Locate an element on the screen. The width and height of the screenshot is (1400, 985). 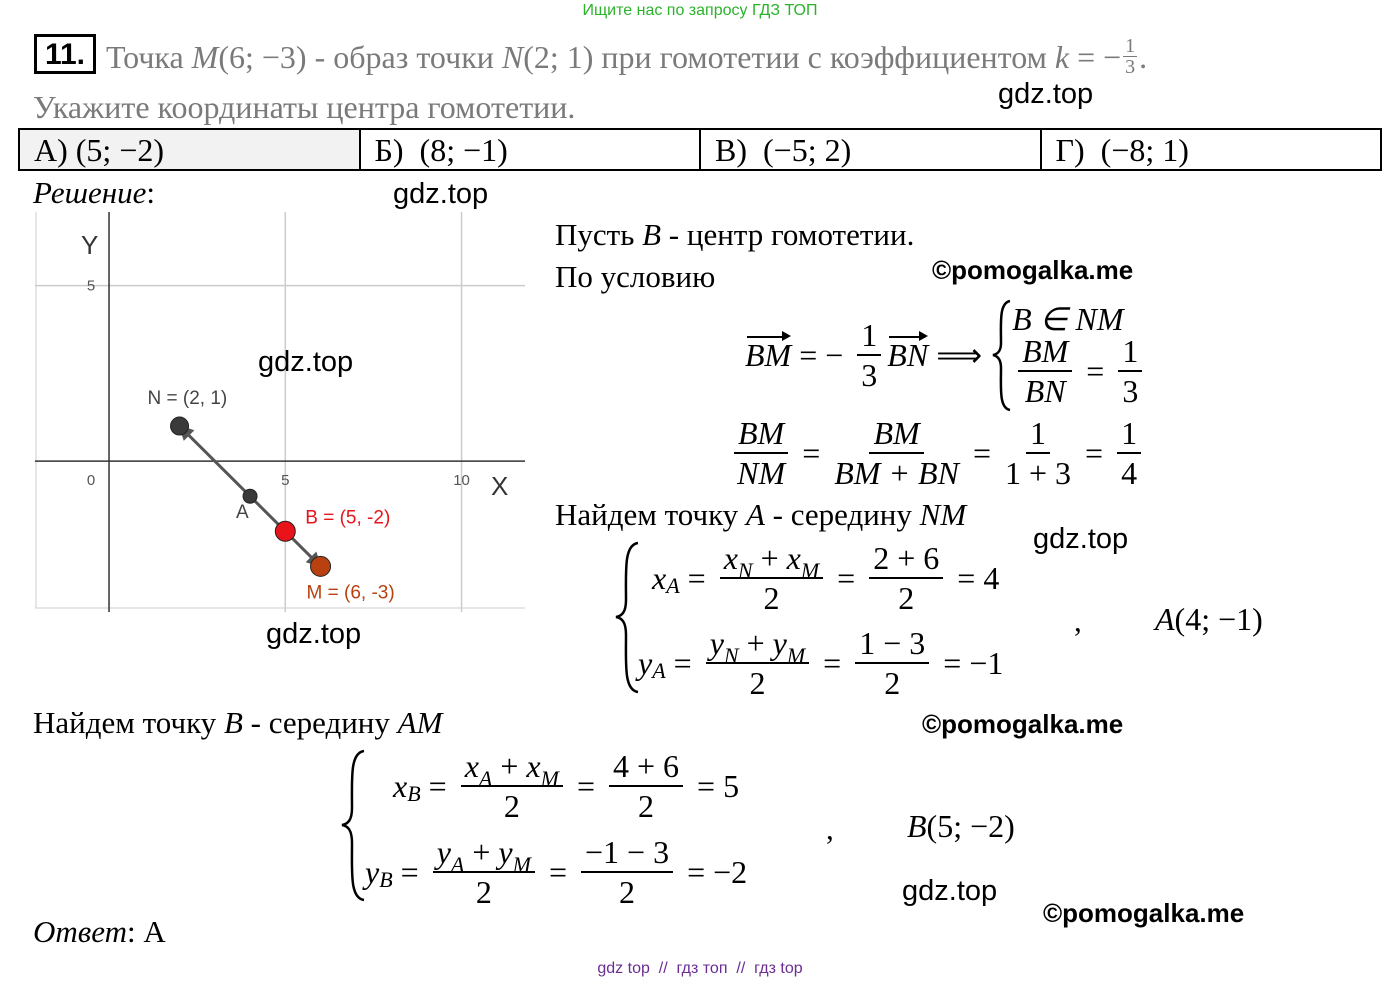
text: (6; −3) - образ точки is located at coordinates (360, 56).